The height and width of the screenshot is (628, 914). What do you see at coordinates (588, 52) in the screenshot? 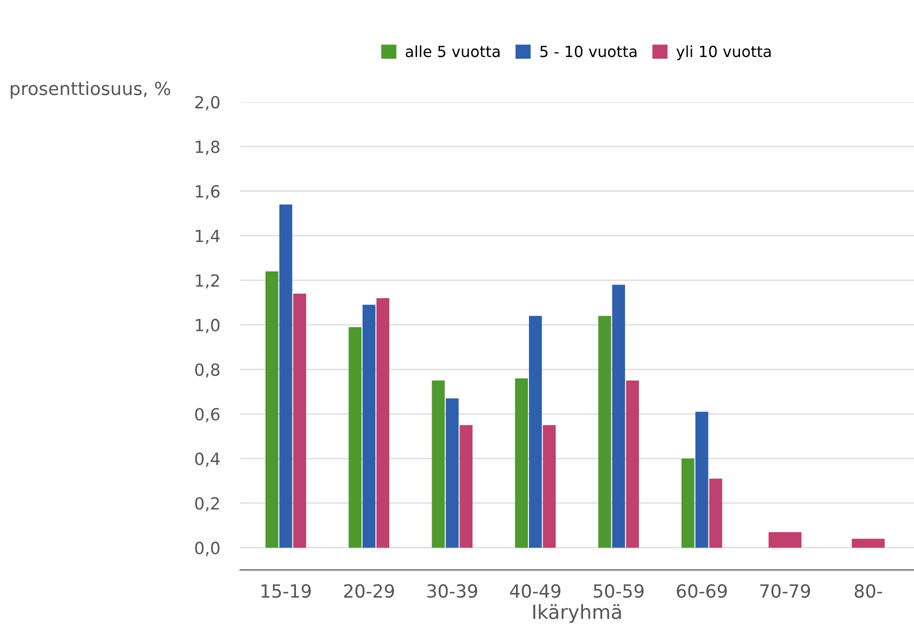
I see `legend-label: 5 - 10 vuotta` at bounding box center [588, 52].